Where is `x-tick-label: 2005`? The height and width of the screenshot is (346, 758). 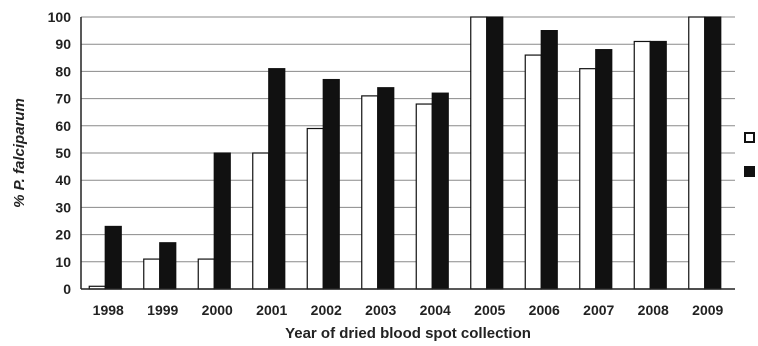 x-tick-label: 2005 is located at coordinates (489, 310).